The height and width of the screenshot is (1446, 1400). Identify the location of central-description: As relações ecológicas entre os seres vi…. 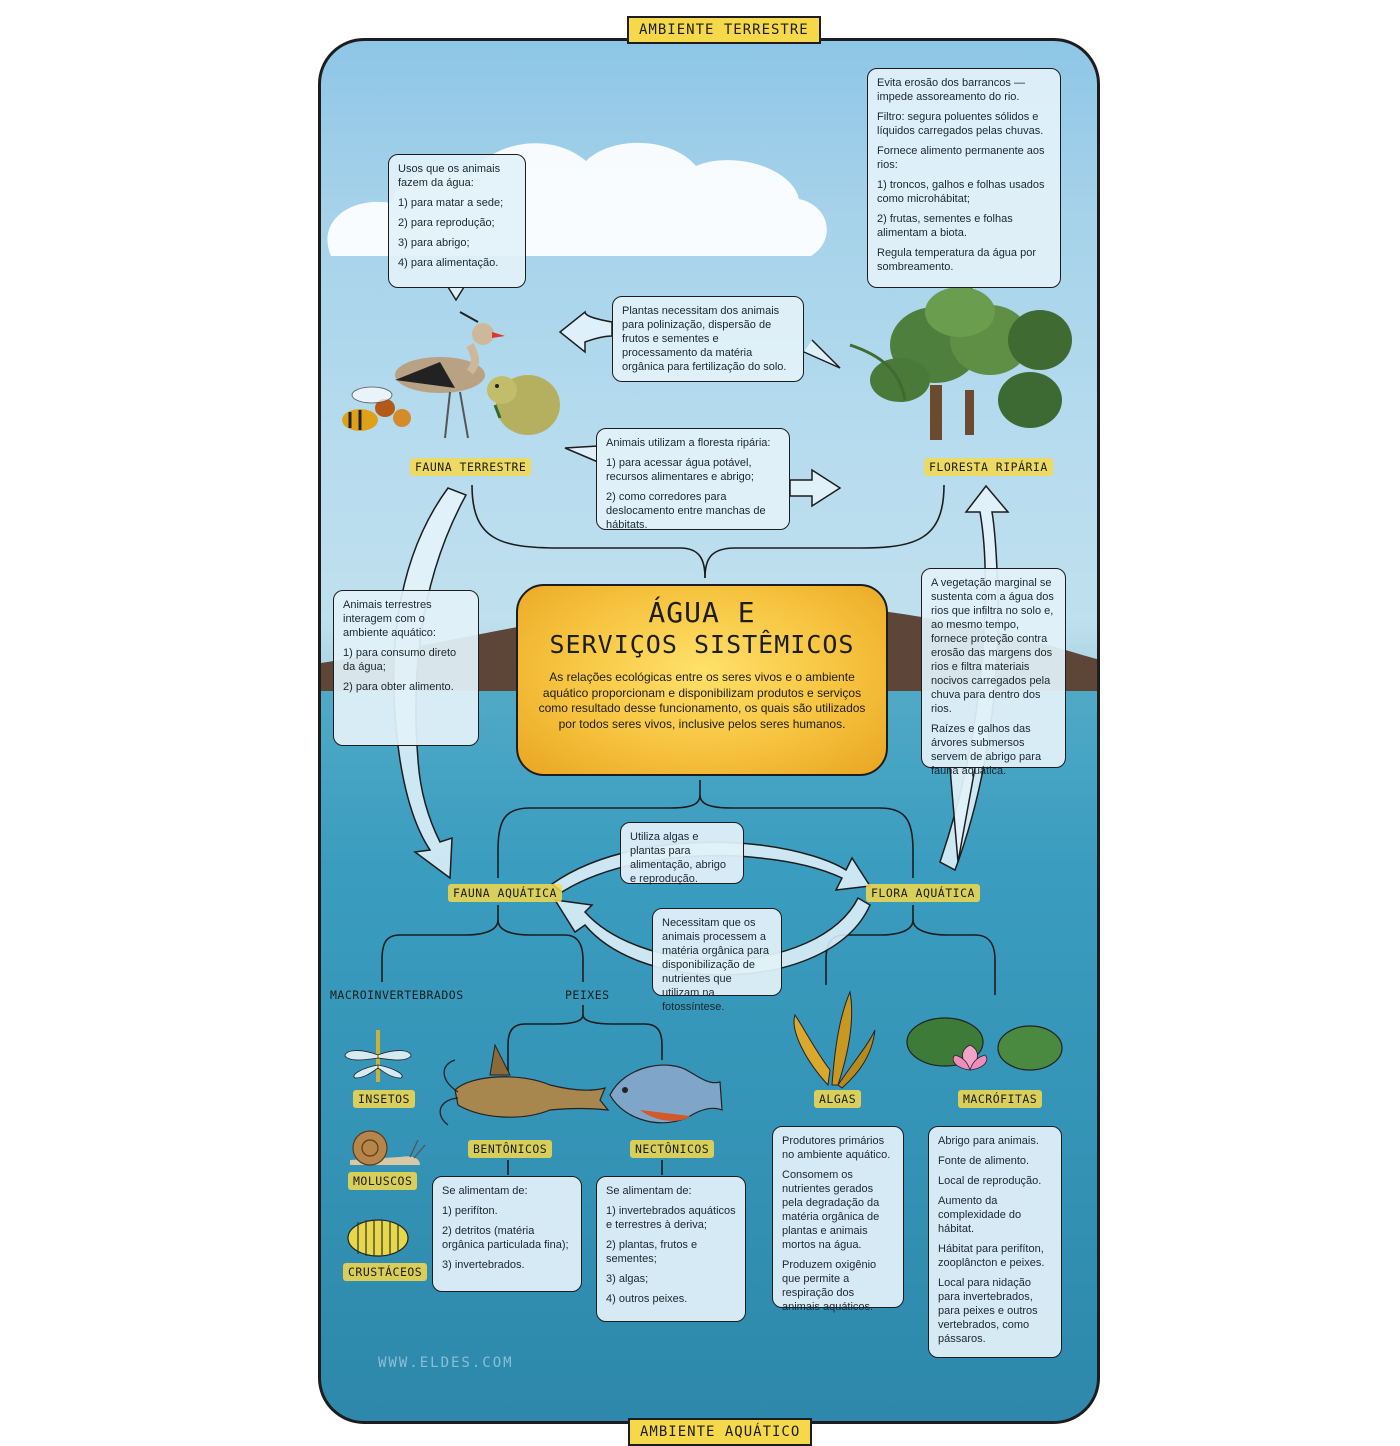
(702, 700).